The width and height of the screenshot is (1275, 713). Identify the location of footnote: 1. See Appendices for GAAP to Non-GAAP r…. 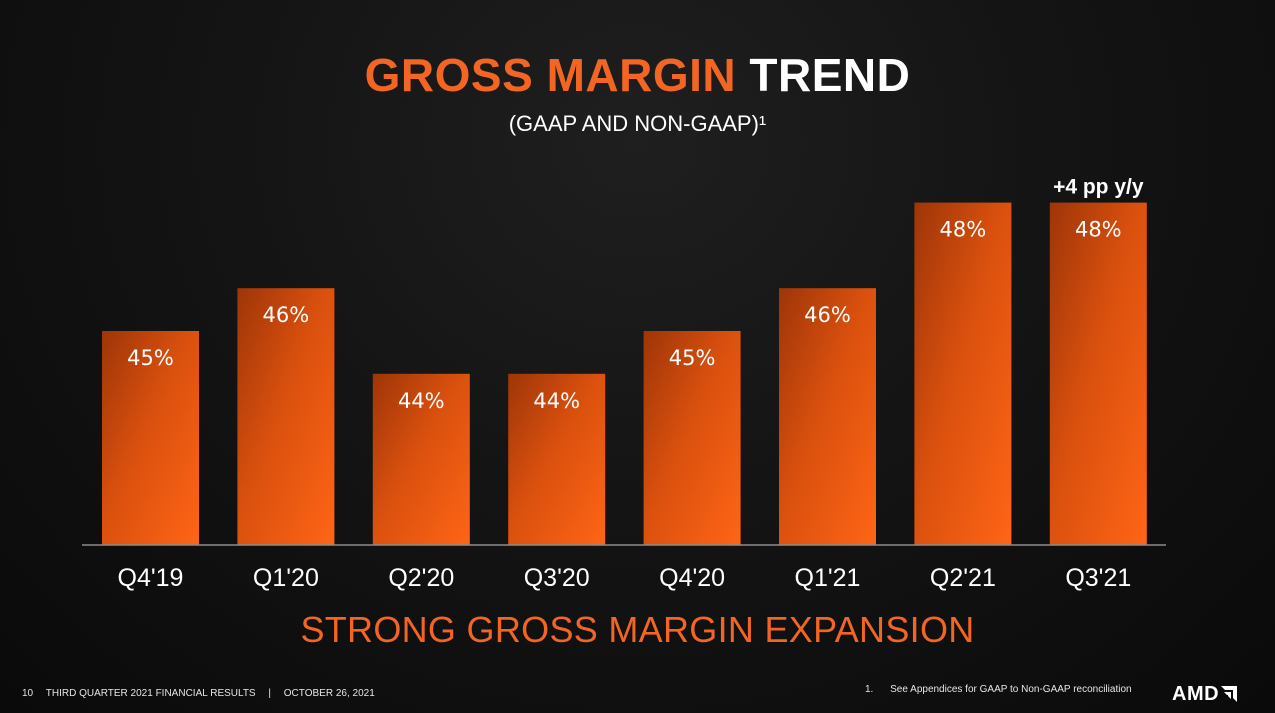
(998, 690).